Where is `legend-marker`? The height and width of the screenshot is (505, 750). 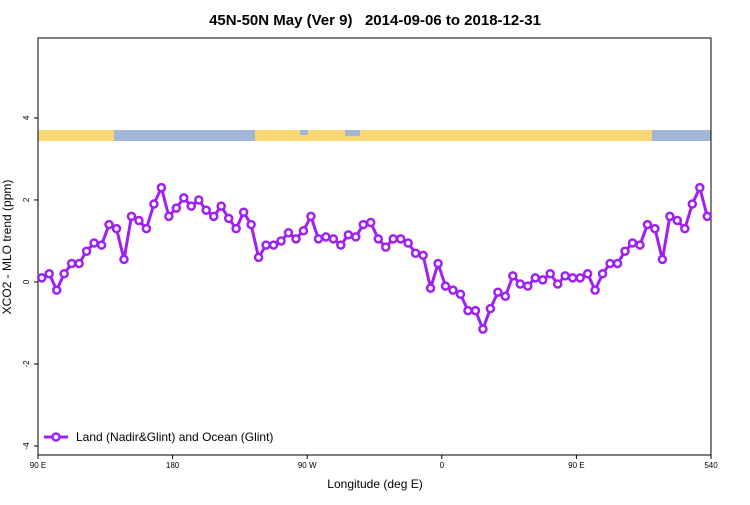
legend-marker is located at coordinates (56, 437).